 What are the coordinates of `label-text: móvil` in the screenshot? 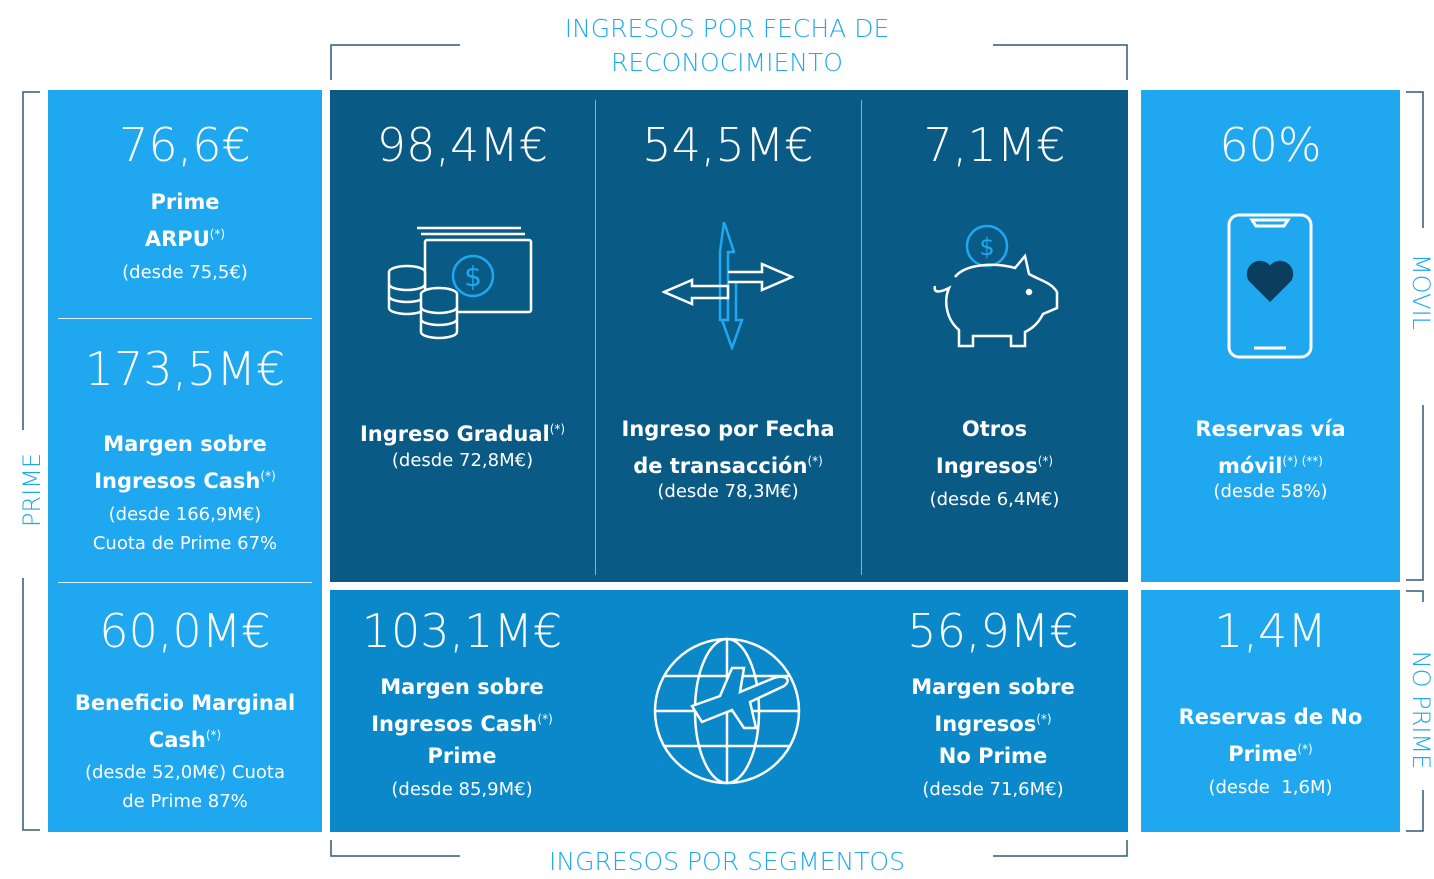 It's located at (1250, 466).